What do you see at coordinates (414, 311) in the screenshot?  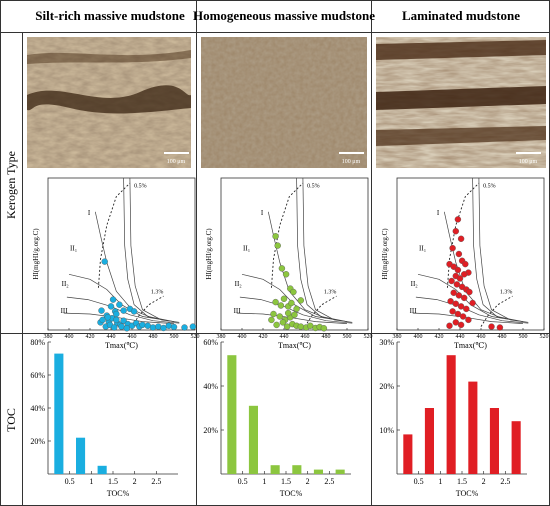 I see `kerogen-type-label: III` at bounding box center [414, 311].